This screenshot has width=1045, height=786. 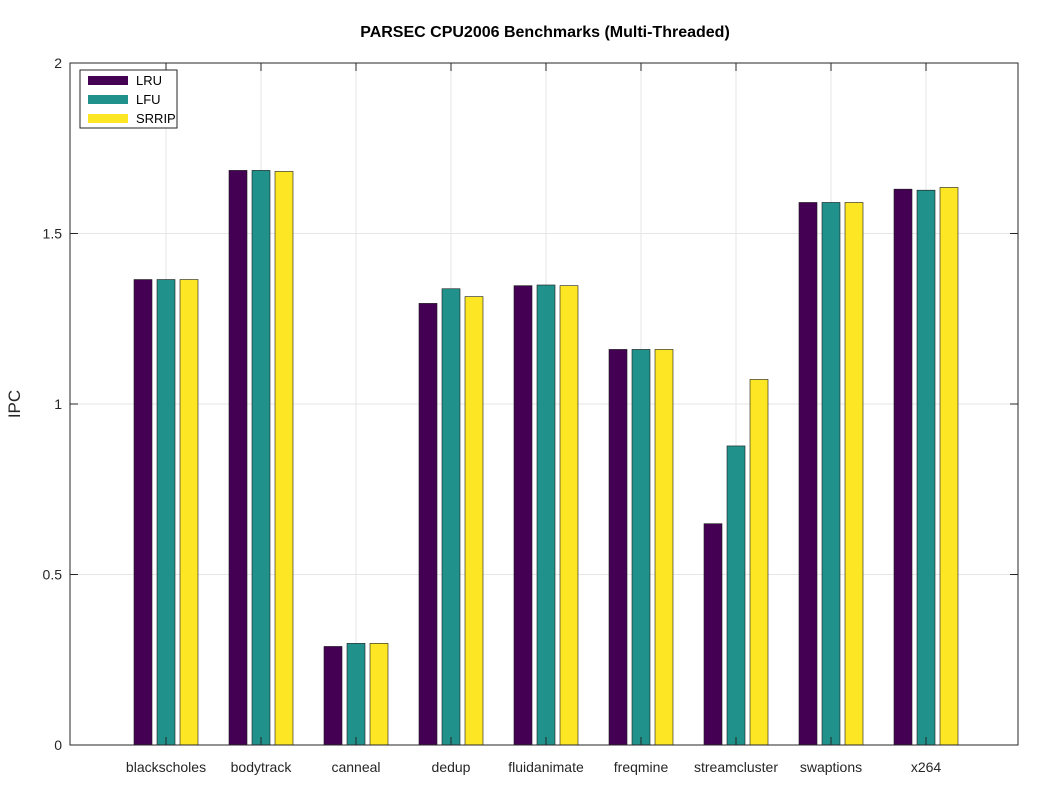 What do you see at coordinates (108, 118) in the screenshot?
I see `legend-swatch-srrip` at bounding box center [108, 118].